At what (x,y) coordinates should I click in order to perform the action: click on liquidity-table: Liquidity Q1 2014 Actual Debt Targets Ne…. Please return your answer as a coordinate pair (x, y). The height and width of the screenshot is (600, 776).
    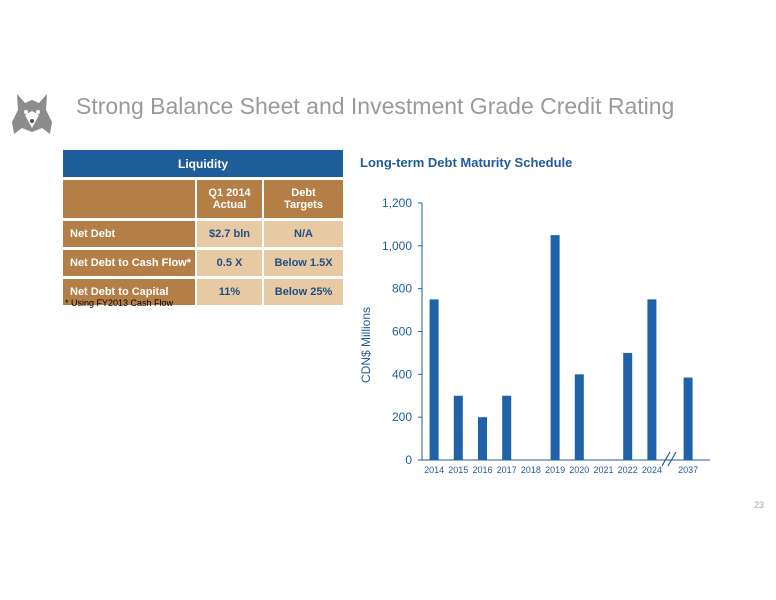
    Looking at the image, I should click on (203, 227).